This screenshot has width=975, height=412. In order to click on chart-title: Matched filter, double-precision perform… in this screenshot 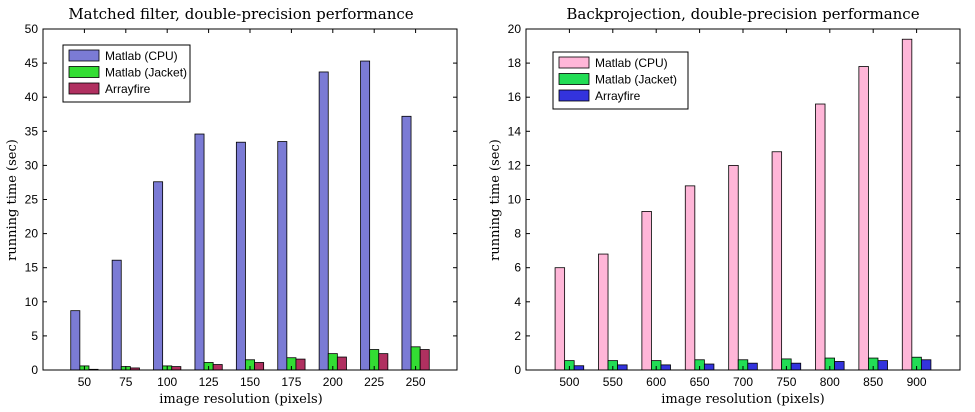, I will do `click(240, 14)`.